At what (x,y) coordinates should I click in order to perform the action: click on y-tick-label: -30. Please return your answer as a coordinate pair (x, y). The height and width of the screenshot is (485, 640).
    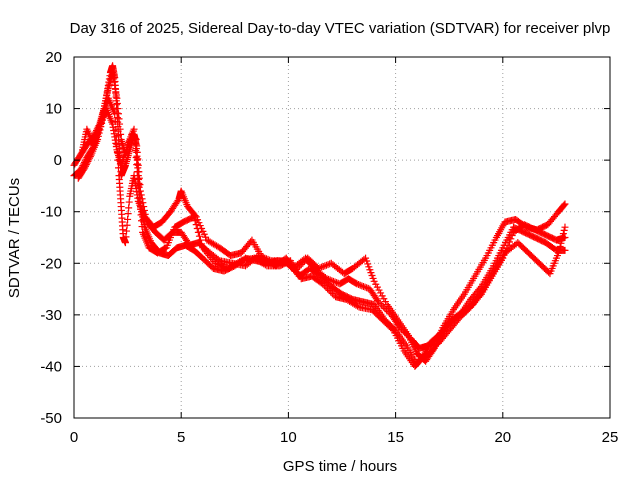
    Looking at the image, I should click on (51, 315).